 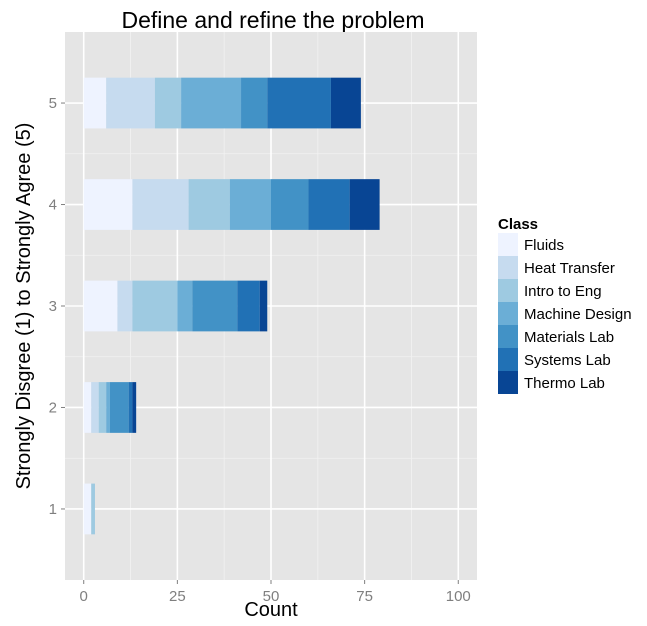 I want to click on y-tick-label: 1, so click(x=53, y=509).